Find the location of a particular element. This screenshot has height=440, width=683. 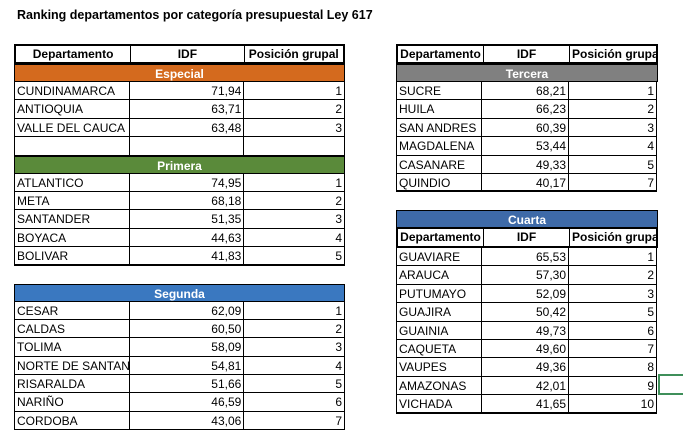

department-cell: PUTUMAYO is located at coordinates (439, 294).